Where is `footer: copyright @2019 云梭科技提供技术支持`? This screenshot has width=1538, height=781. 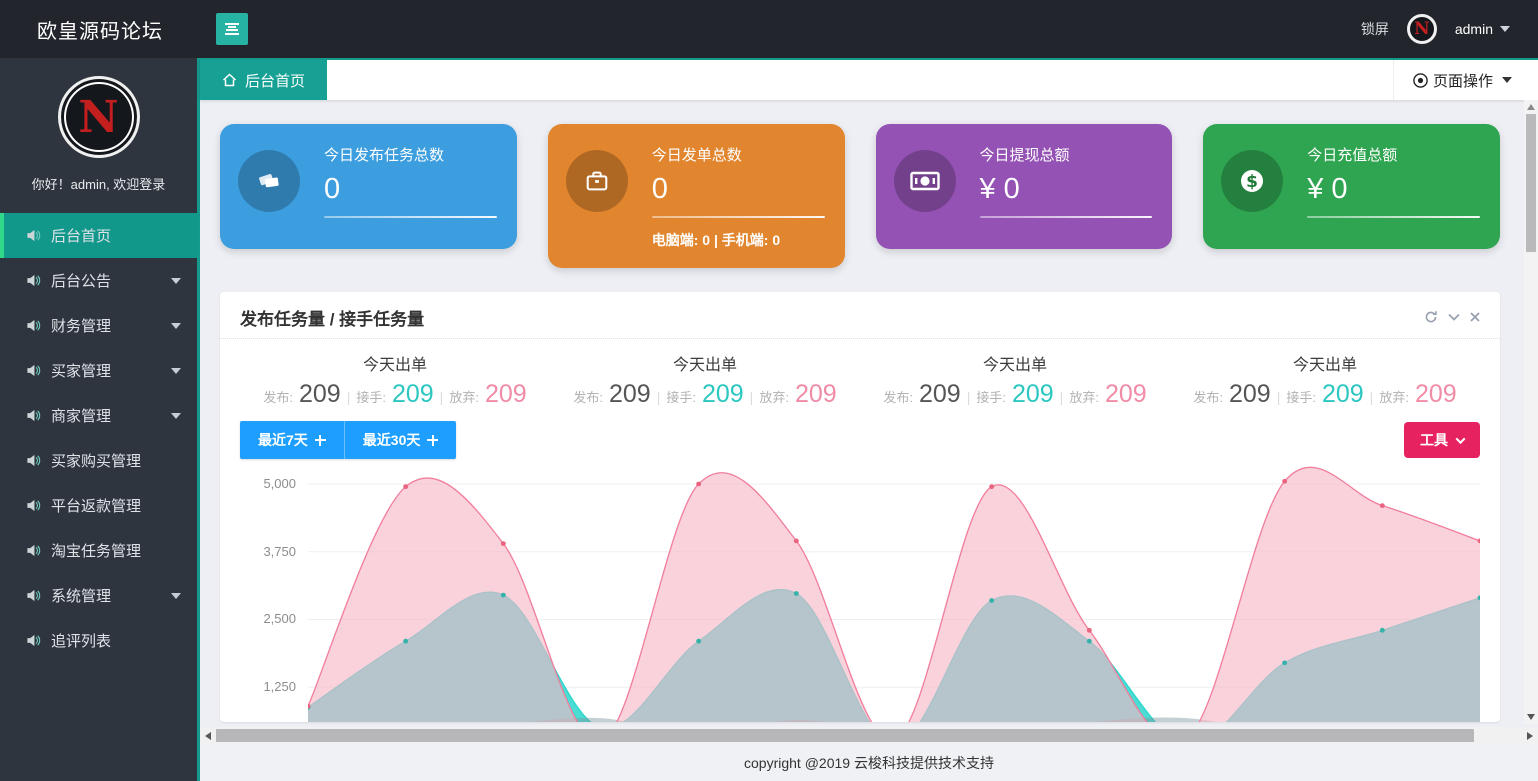 footer: copyright @2019 云梭科技提供技术支持 is located at coordinates (869, 762).